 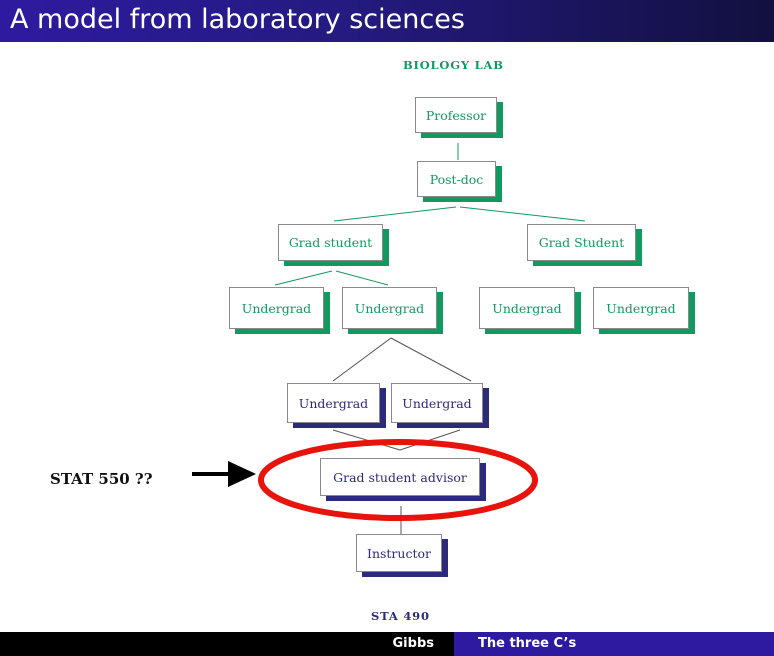 What do you see at coordinates (242, 474) in the screenshot?
I see `arrow-head` at bounding box center [242, 474].